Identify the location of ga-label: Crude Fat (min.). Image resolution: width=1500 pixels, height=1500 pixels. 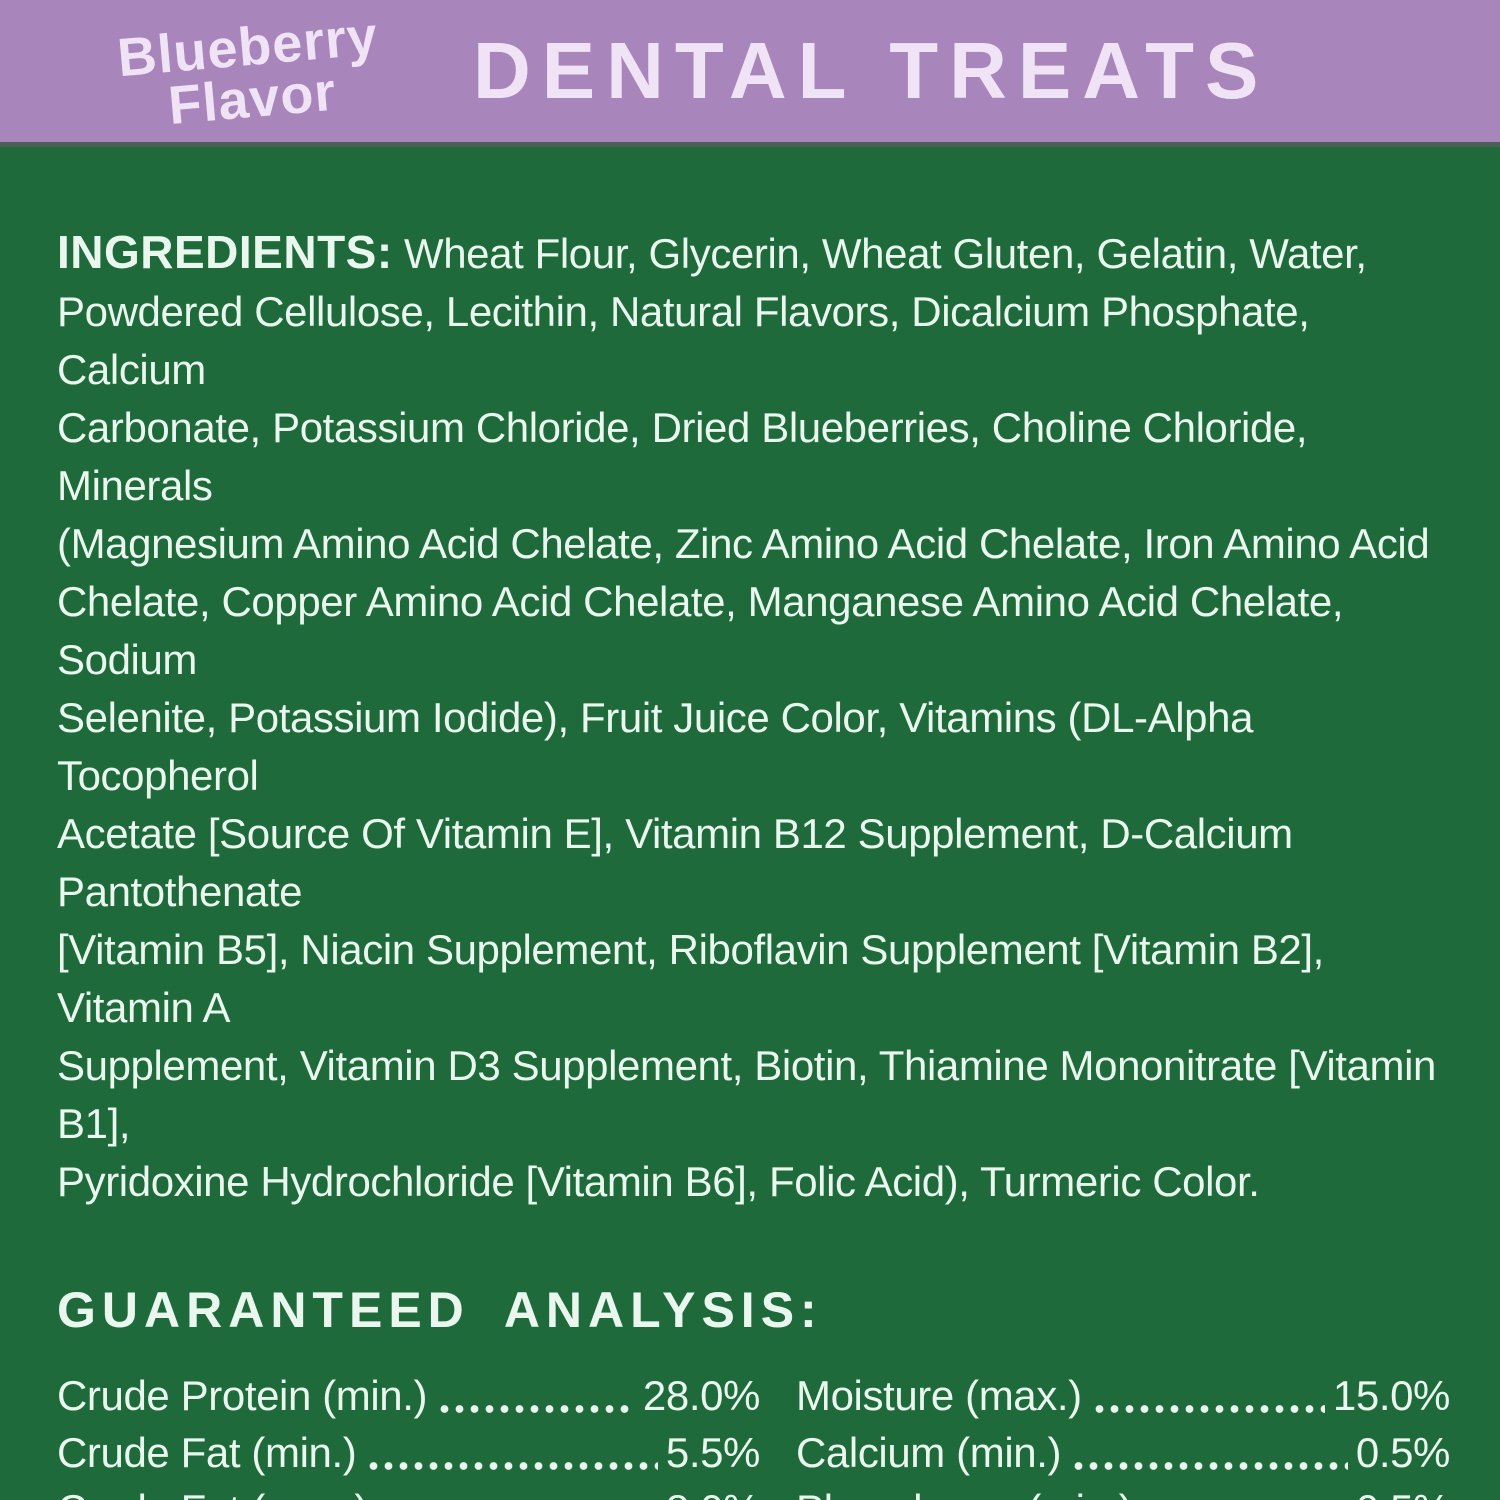
(207, 1452).